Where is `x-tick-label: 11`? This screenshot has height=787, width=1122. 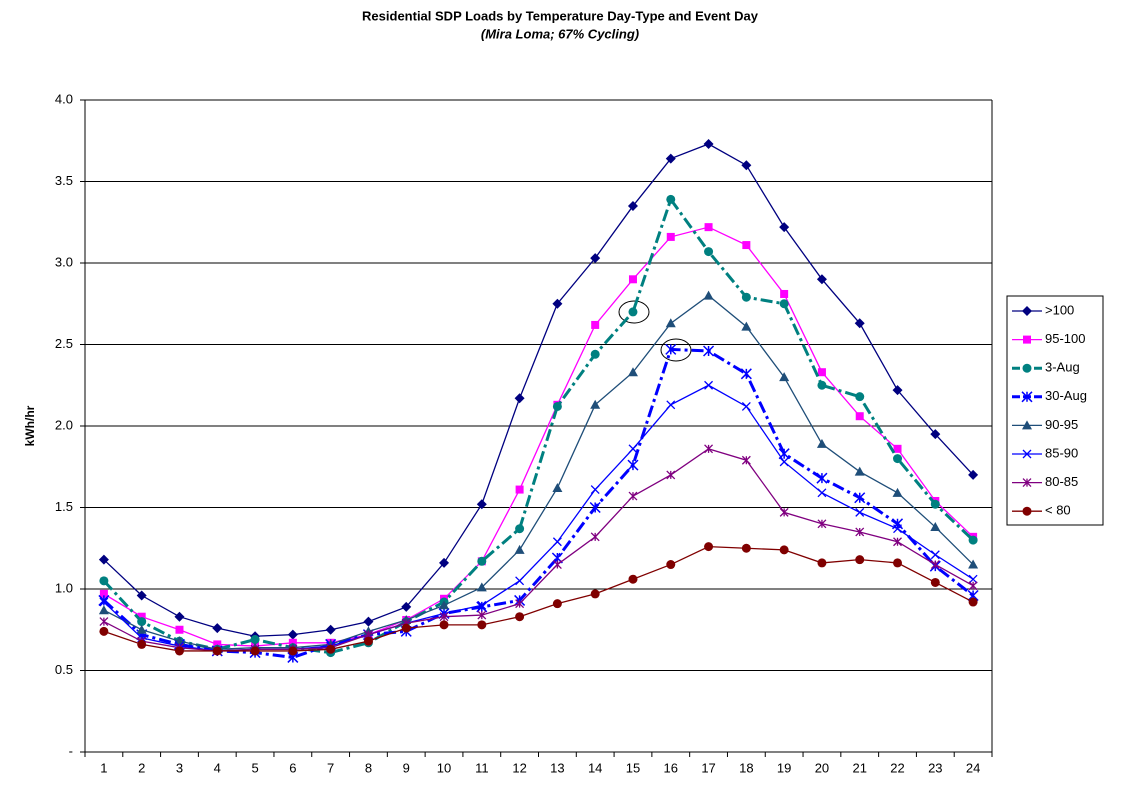
x-tick-label: 11 is located at coordinates (482, 767).